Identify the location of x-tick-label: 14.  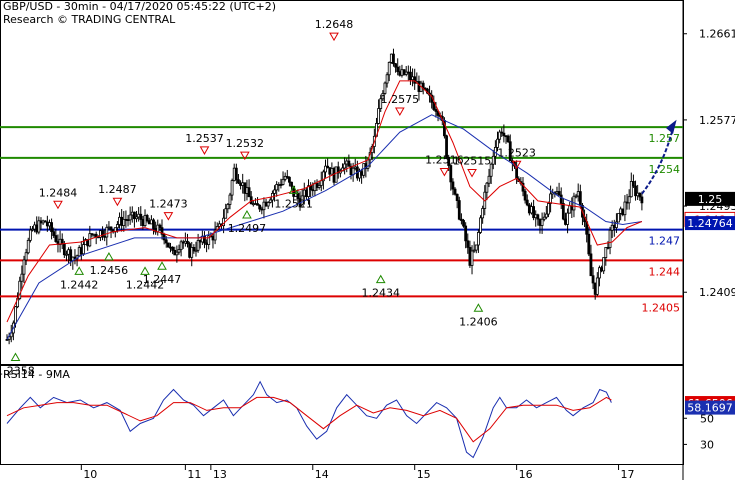
(322, 474).